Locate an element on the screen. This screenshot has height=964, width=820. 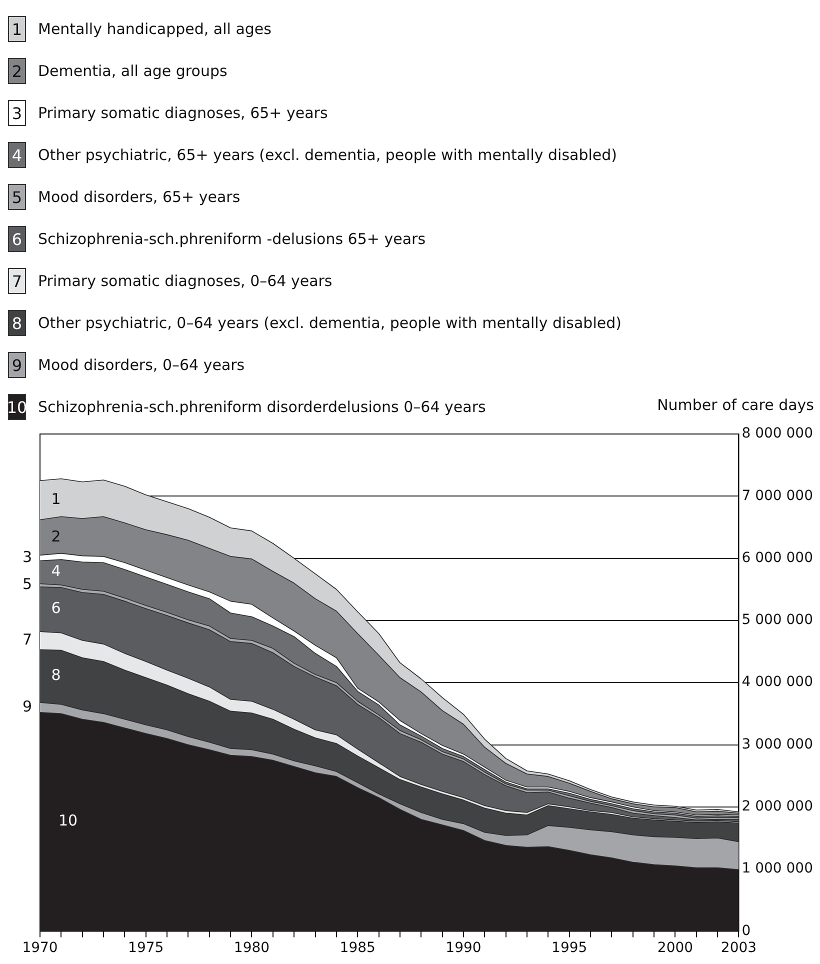
legend-label: Primary somatic diagnoses, 0–64 years is located at coordinates (185, 281).